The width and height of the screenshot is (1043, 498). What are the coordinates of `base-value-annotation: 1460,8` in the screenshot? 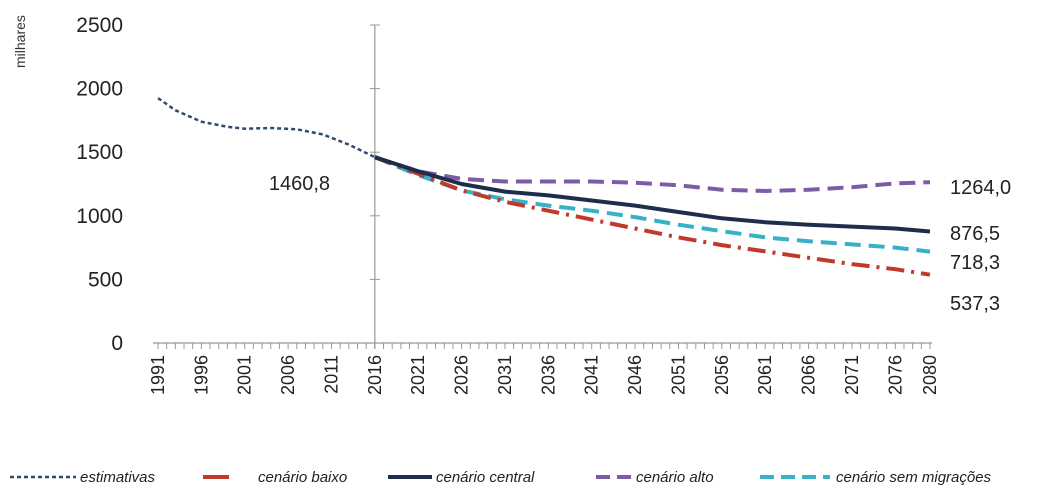 It's located at (299, 184).